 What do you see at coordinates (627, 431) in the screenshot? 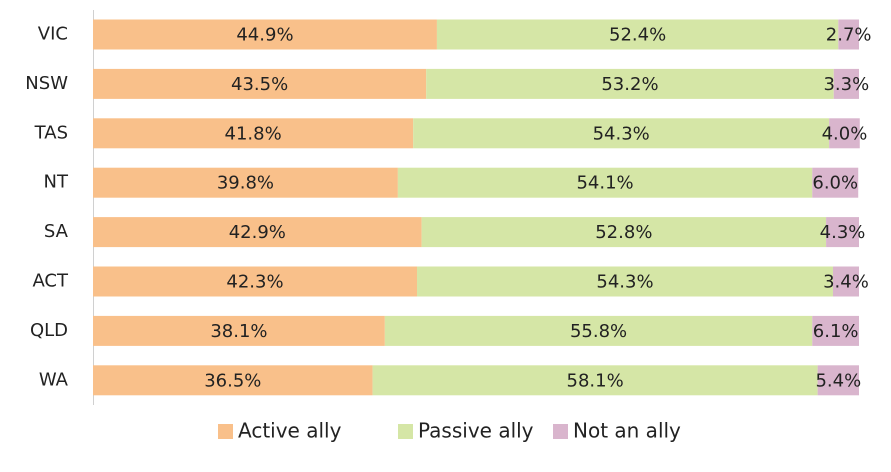
I see `legend-label: Not an ally` at bounding box center [627, 431].